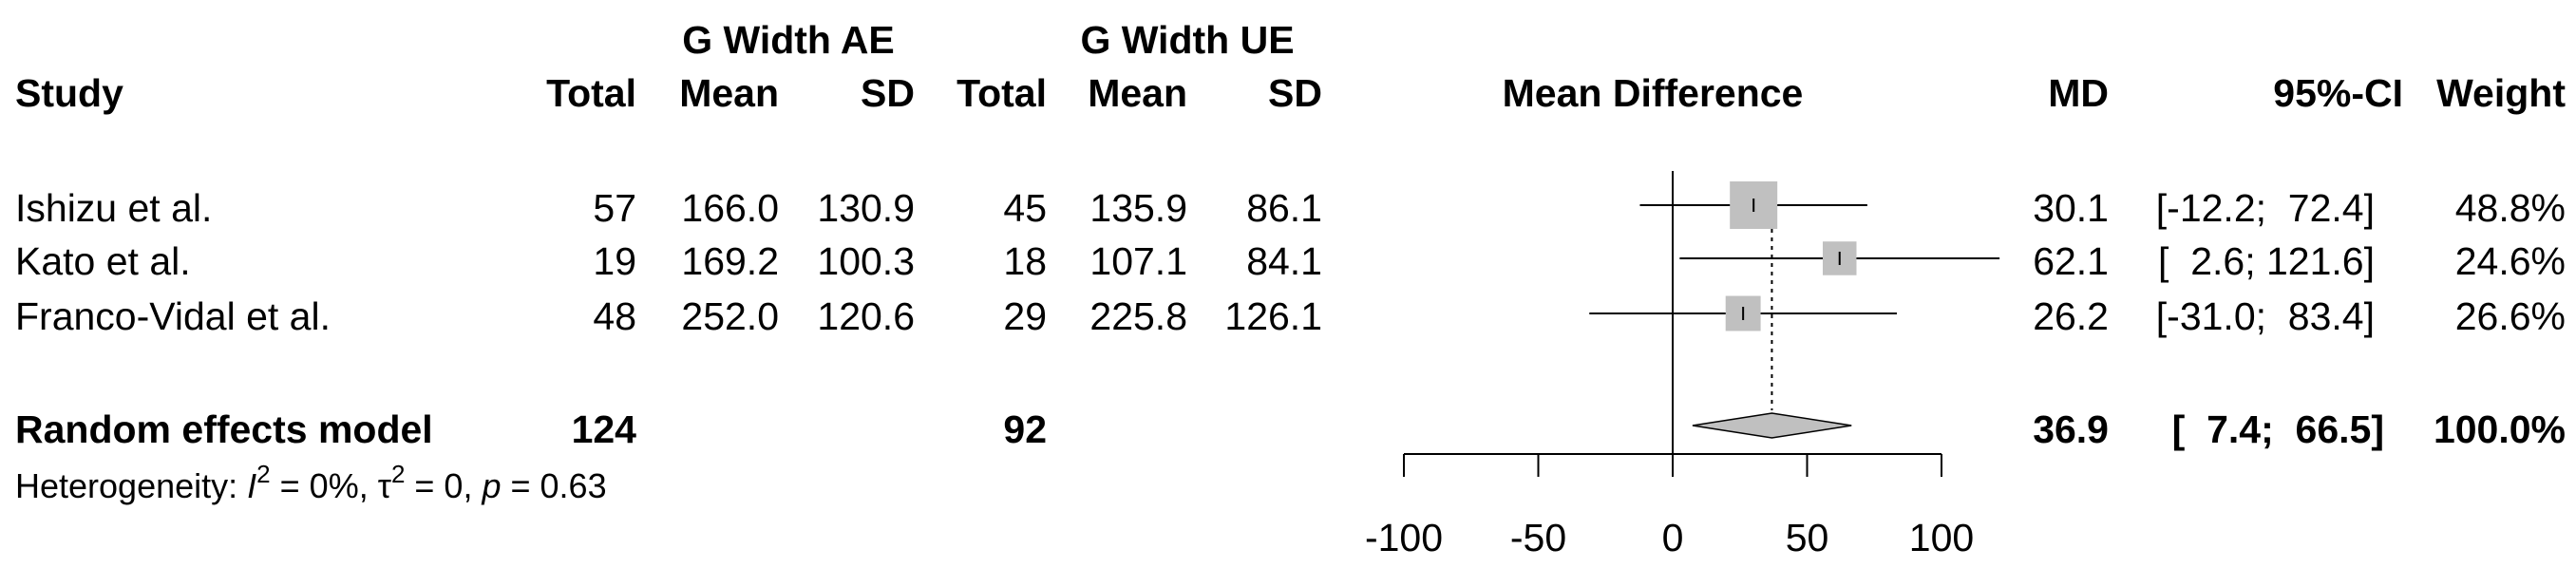 The width and height of the screenshot is (2576, 568). I want to click on ci-value: [-31.0; 83.4], so click(2265, 316).